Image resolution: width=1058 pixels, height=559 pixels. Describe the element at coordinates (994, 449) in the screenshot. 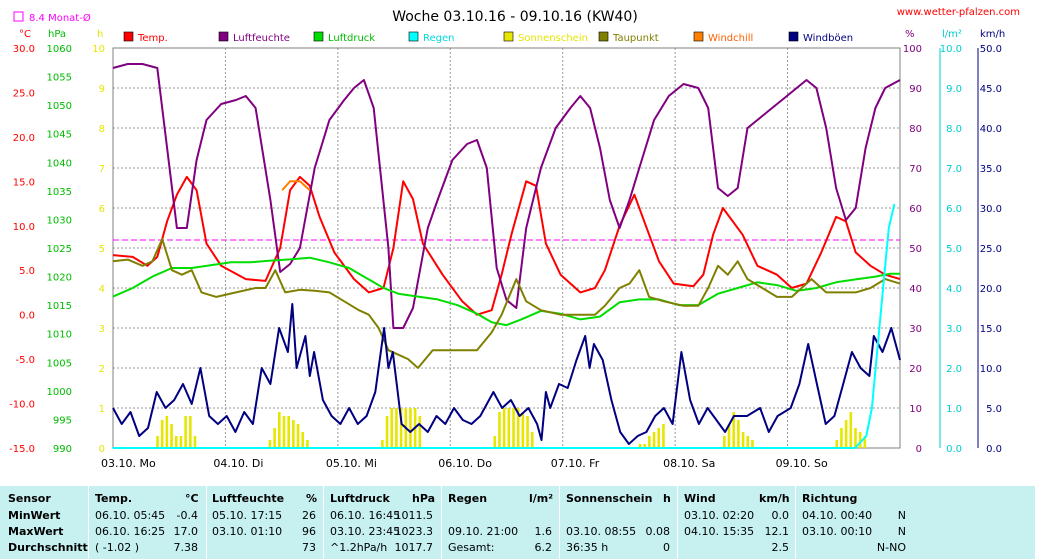

I see `wind-tick-label: 0.0` at that location.